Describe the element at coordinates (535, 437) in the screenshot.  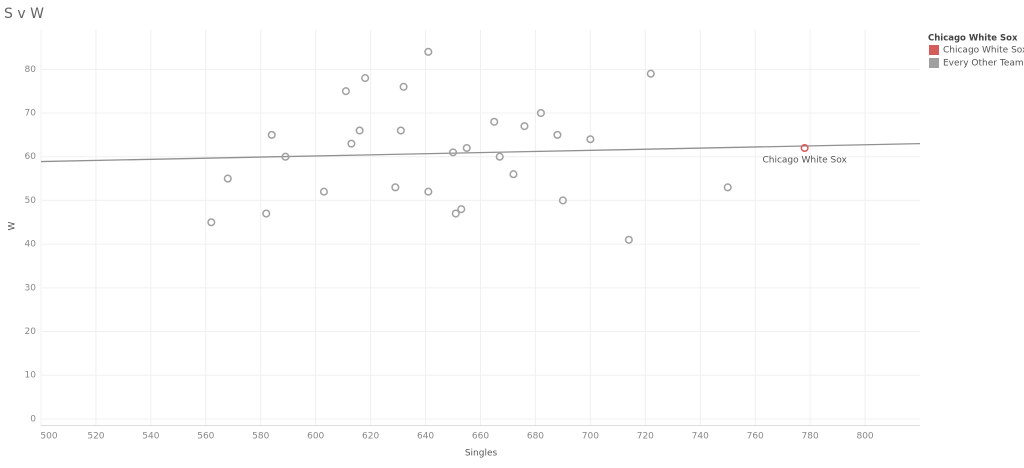
I see `x-tick-label: 680` at that location.